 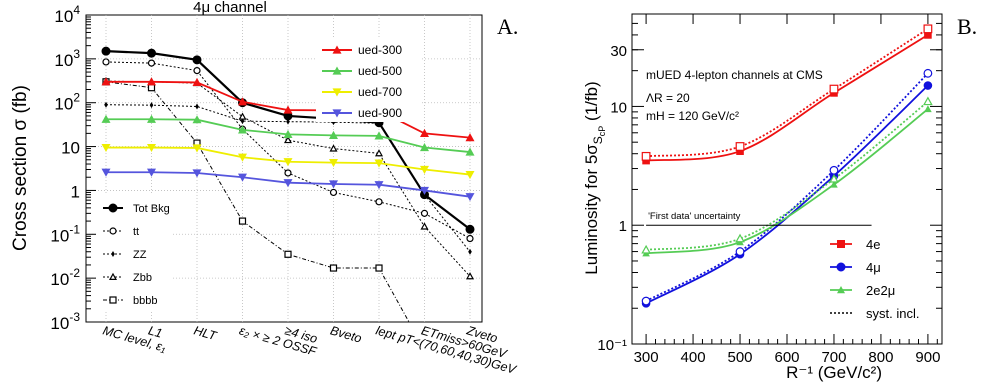 I want to click on legend-label-ued-300: ued-300, so click(x=380, y=50).